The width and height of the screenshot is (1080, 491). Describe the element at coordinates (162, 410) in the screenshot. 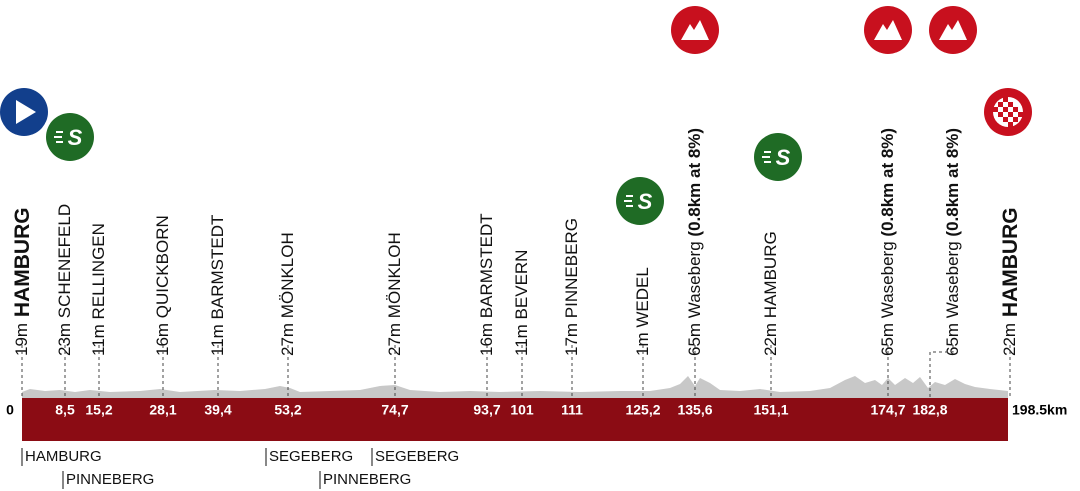

I see `km-label: 28,1` at that location.